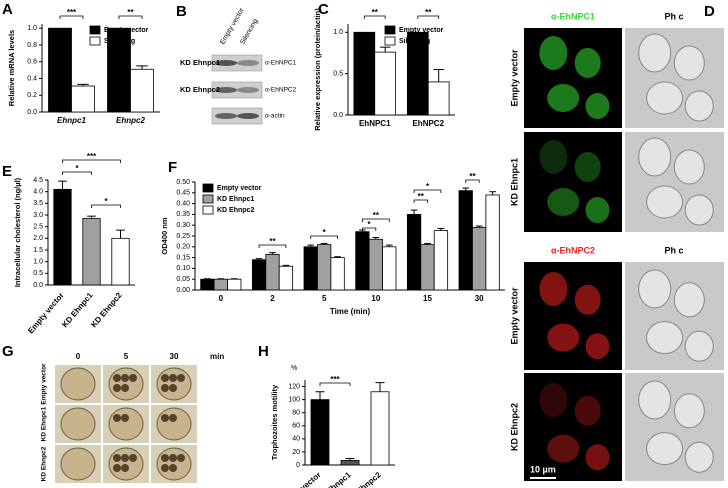  Describe the element at coordinates (208, 210) in the screenshot. I see `legend-swatch` at that location.